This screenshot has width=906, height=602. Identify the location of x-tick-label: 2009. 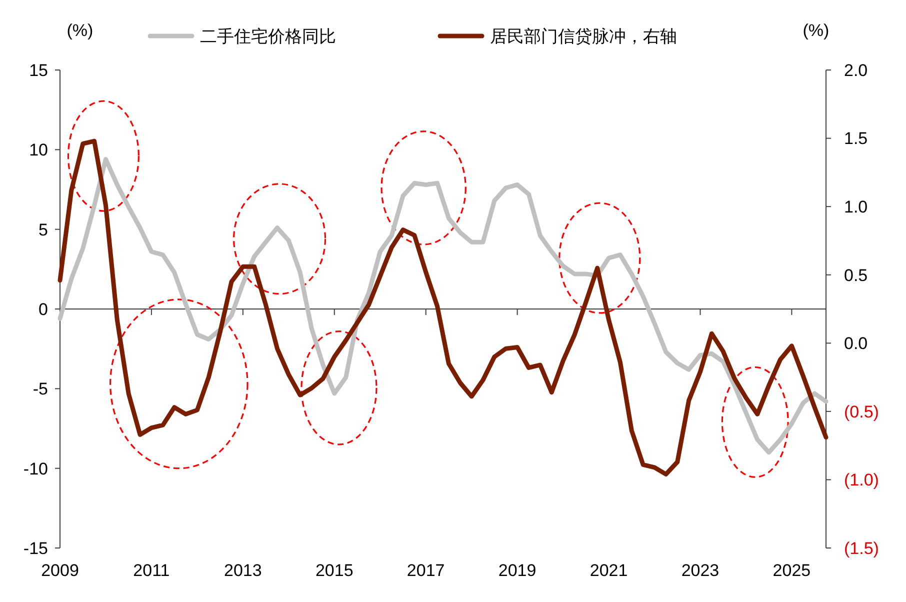
(60, 570).